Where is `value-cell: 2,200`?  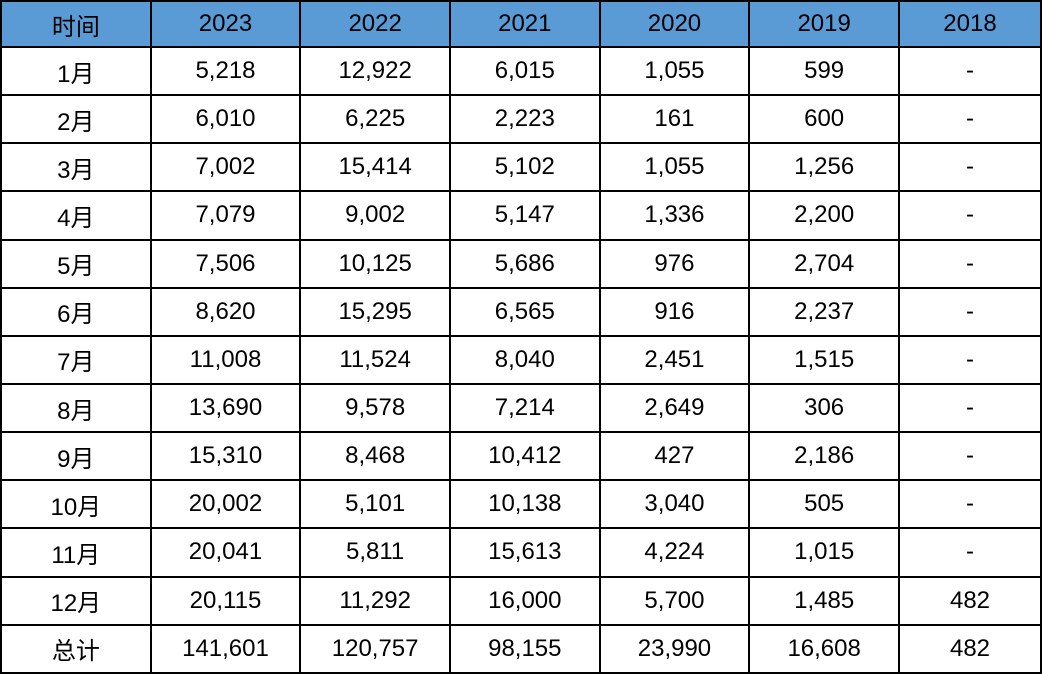 value-cell: 2,200 is located at coordinates (824, 215).